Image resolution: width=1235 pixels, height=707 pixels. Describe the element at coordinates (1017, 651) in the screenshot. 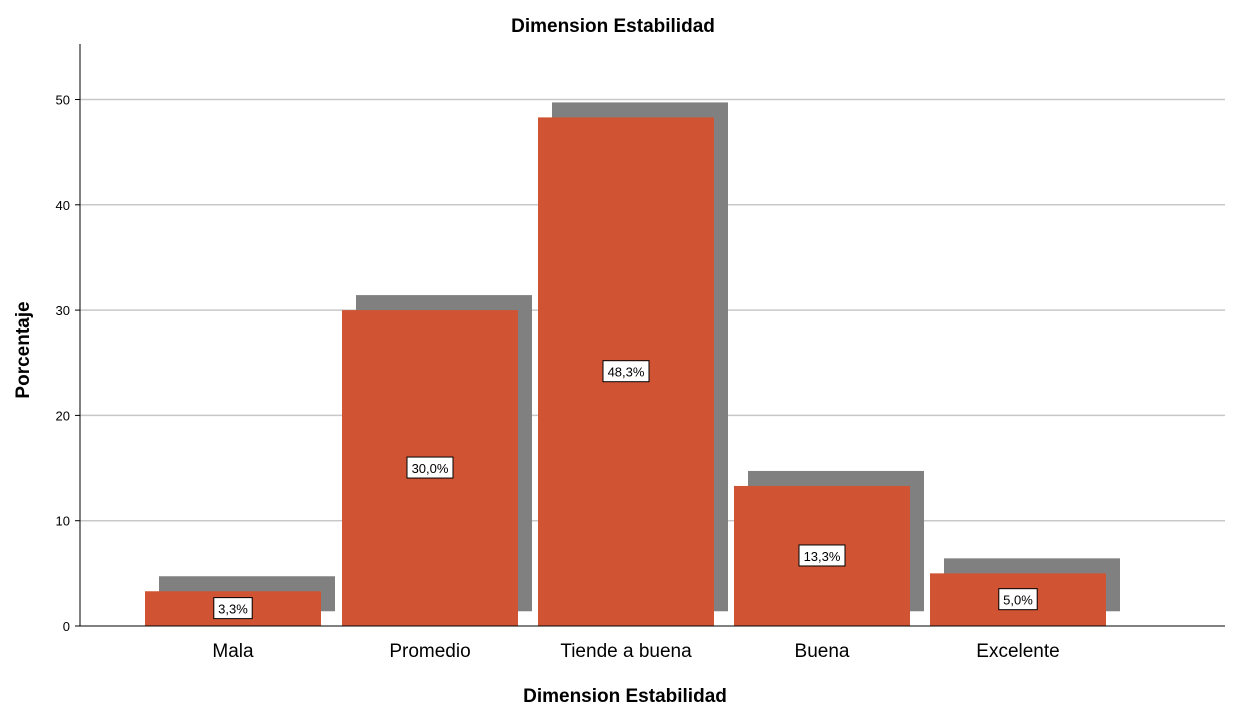

I see `x-tick-label: Excelente` at that location.